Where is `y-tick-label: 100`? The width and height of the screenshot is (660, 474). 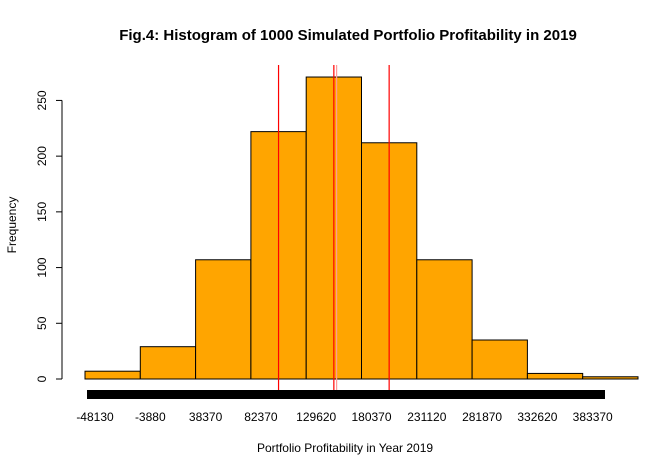
y-tick-label: 100 is located at coordinates (42, 267).